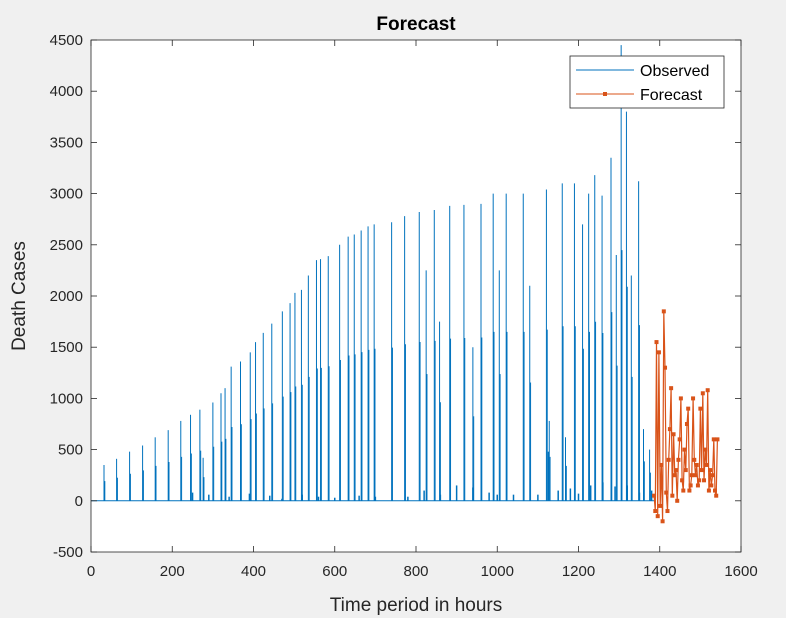  I want to click on y-axis-title: Death Cases, so click(19, 296).